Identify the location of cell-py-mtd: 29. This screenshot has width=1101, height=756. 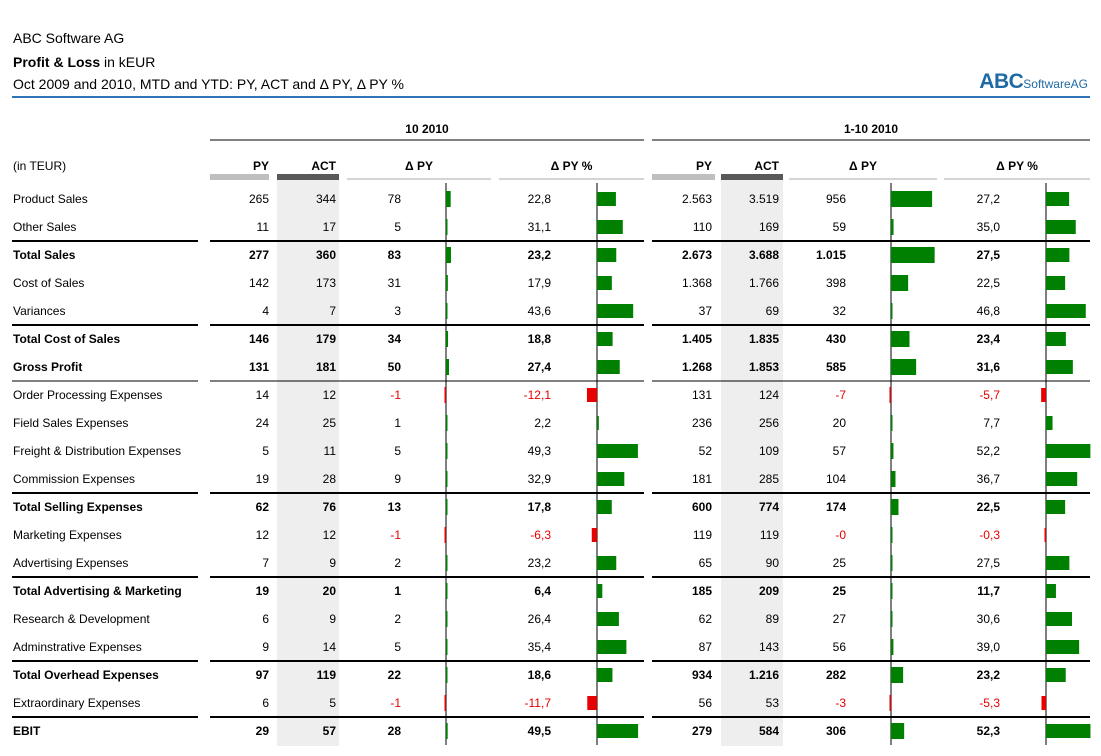
(263, 731).